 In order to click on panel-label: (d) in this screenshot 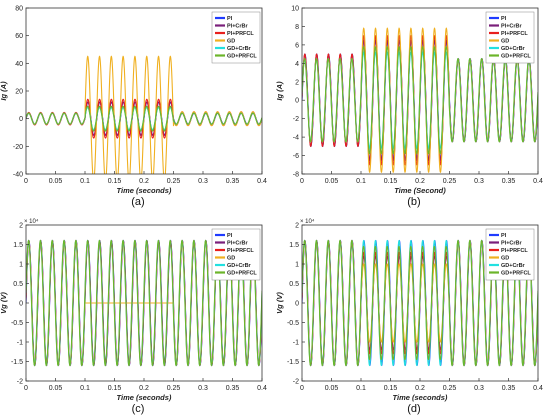, I will do `click(413, 409)`.